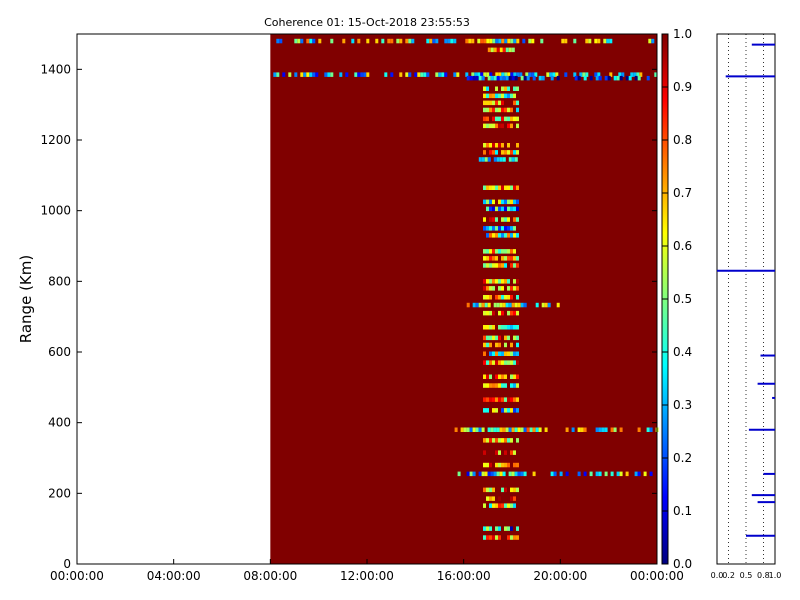 The height and width of the screenshot is (600, 800). What do you see at coordinates (682, 140) in the screenshot?
I see `colorbar-tick-label: 0.8` at bounding box center [682, 140].